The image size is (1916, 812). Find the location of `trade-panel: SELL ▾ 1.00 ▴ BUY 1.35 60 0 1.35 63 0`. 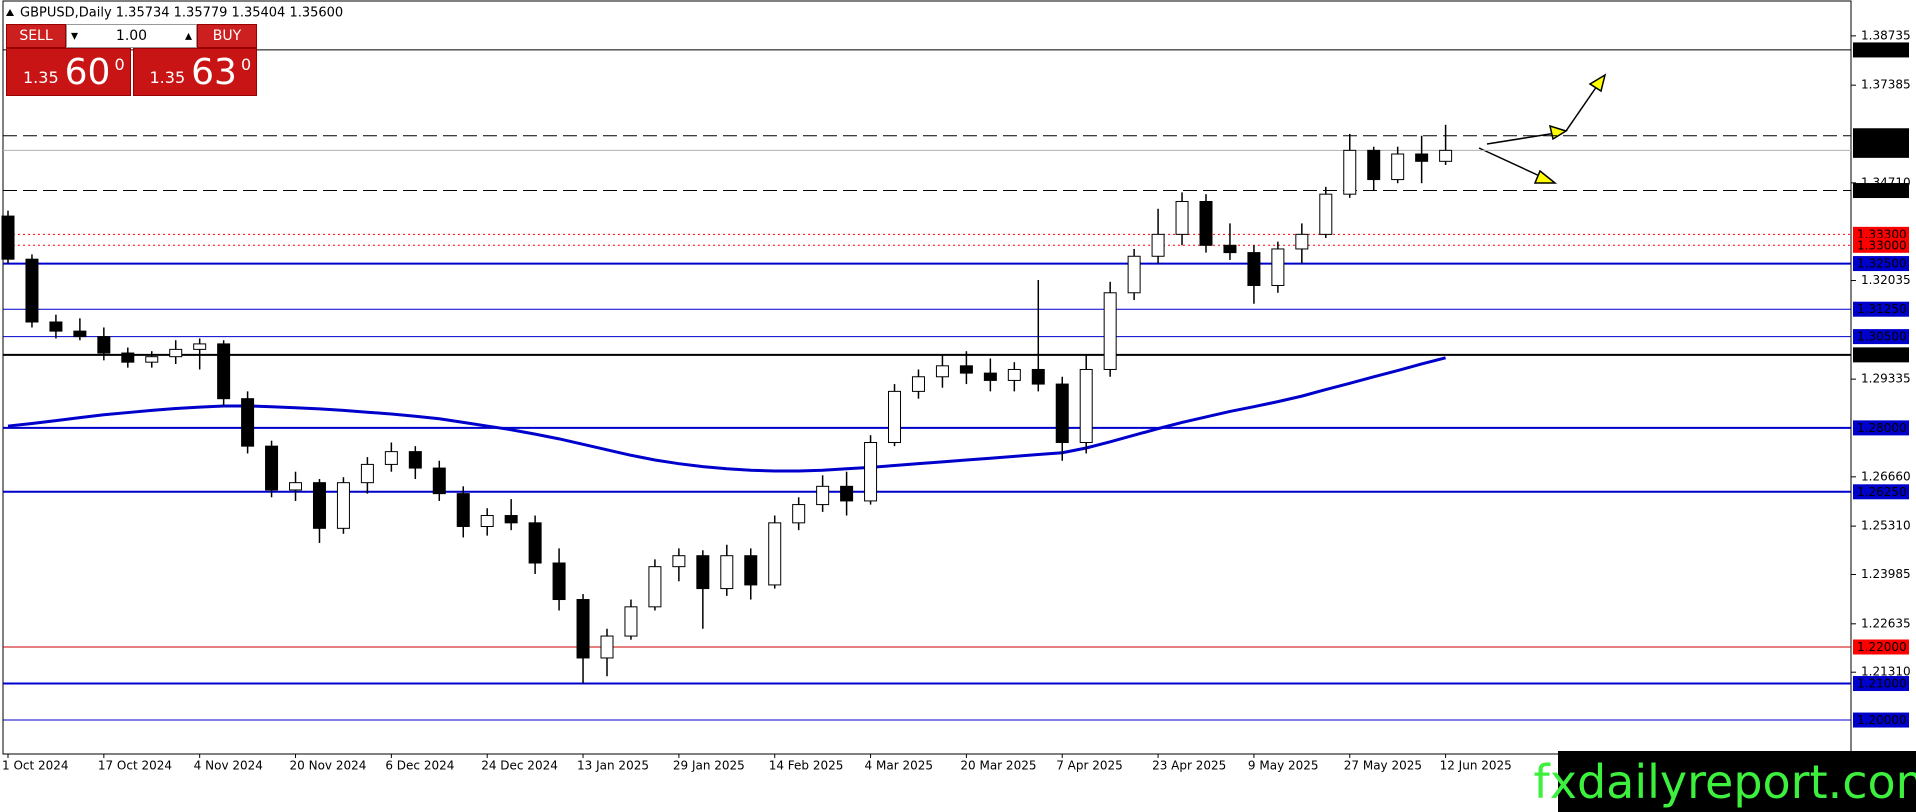

trade-panel: SELL ▾ 1.00 ▴ BUY 1.35 60 0 1.35 63 0 is located at coordinates (131, 60).